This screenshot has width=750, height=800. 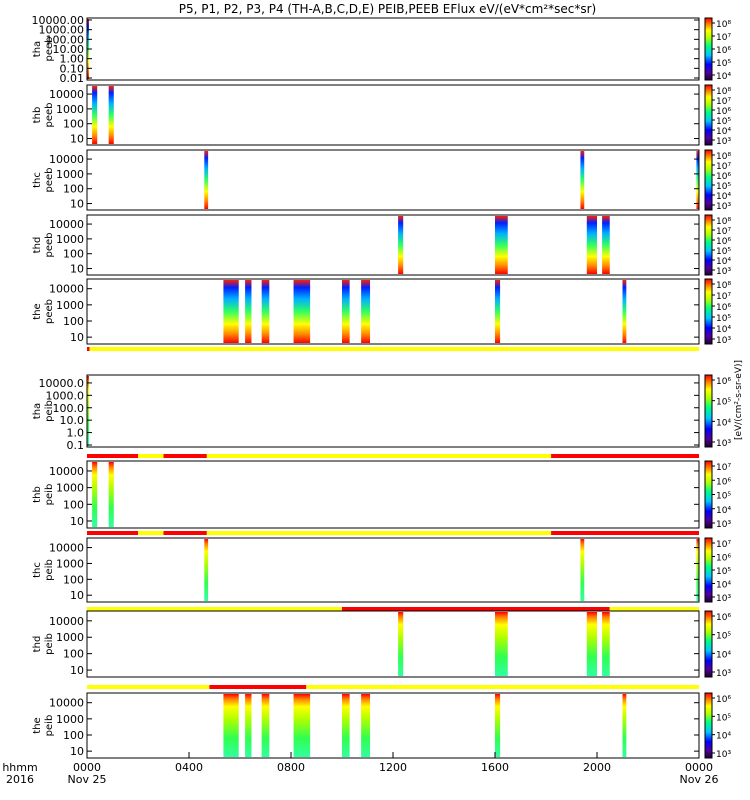 What do you see at coordinates (62, 30) in the screenshot?
I see `y-tick-label: 1000.00` at bounding box center [62, 30].